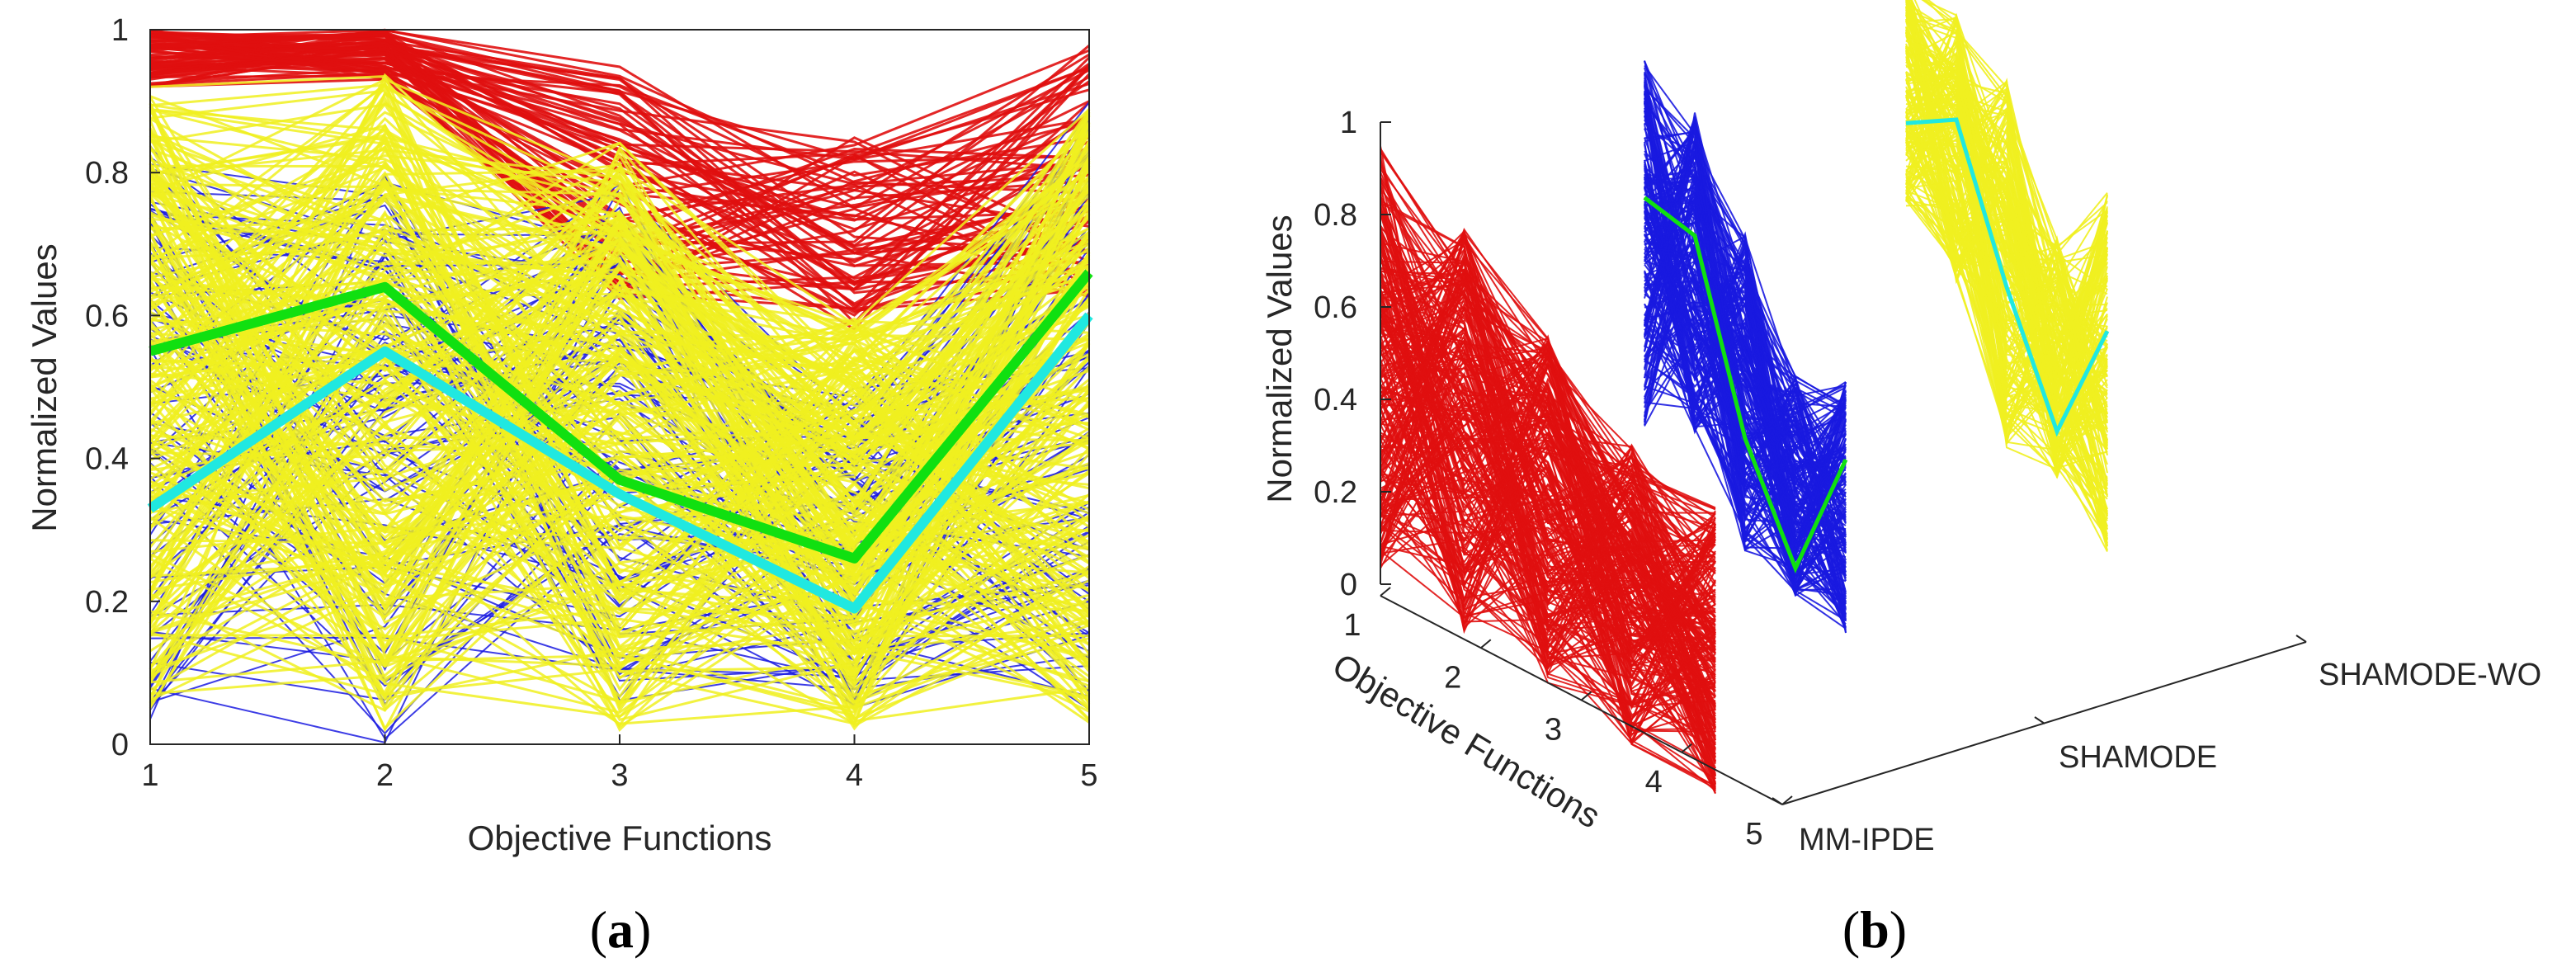 The image size is (2576, 972). I want to click on objective-tick-label: 5, so click(1753, 834).